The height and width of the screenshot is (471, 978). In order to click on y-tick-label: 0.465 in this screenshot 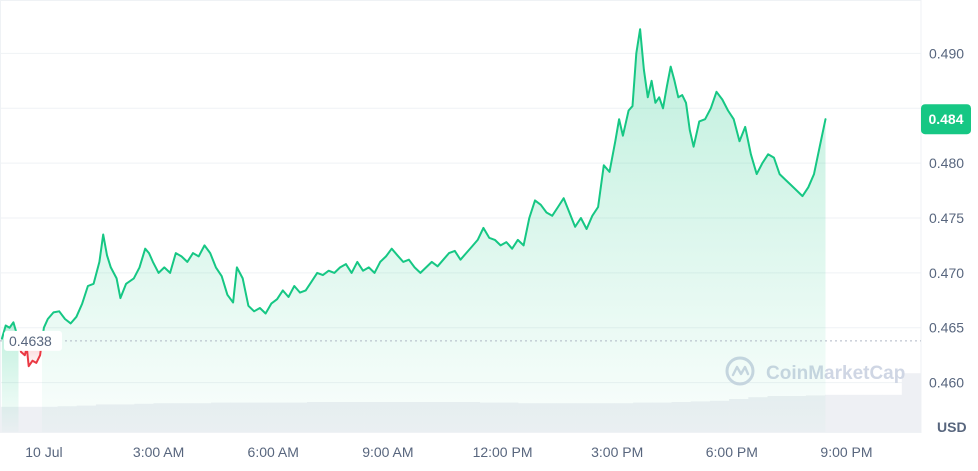, I will do `click(946, 328)`.